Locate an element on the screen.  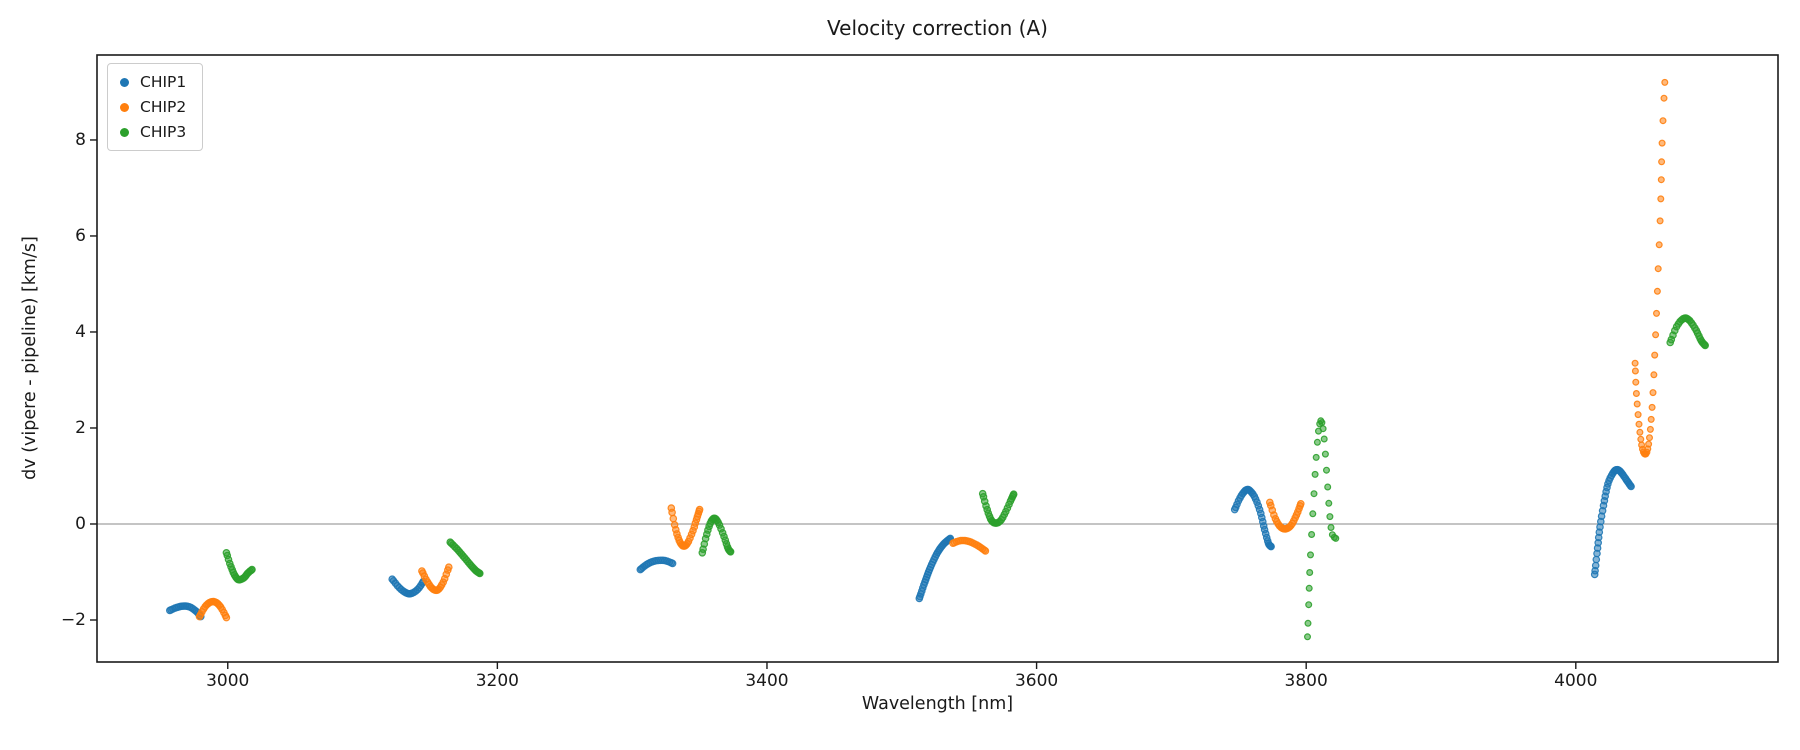
x-tick-label: 3400 is located at coordinates (767, 681).